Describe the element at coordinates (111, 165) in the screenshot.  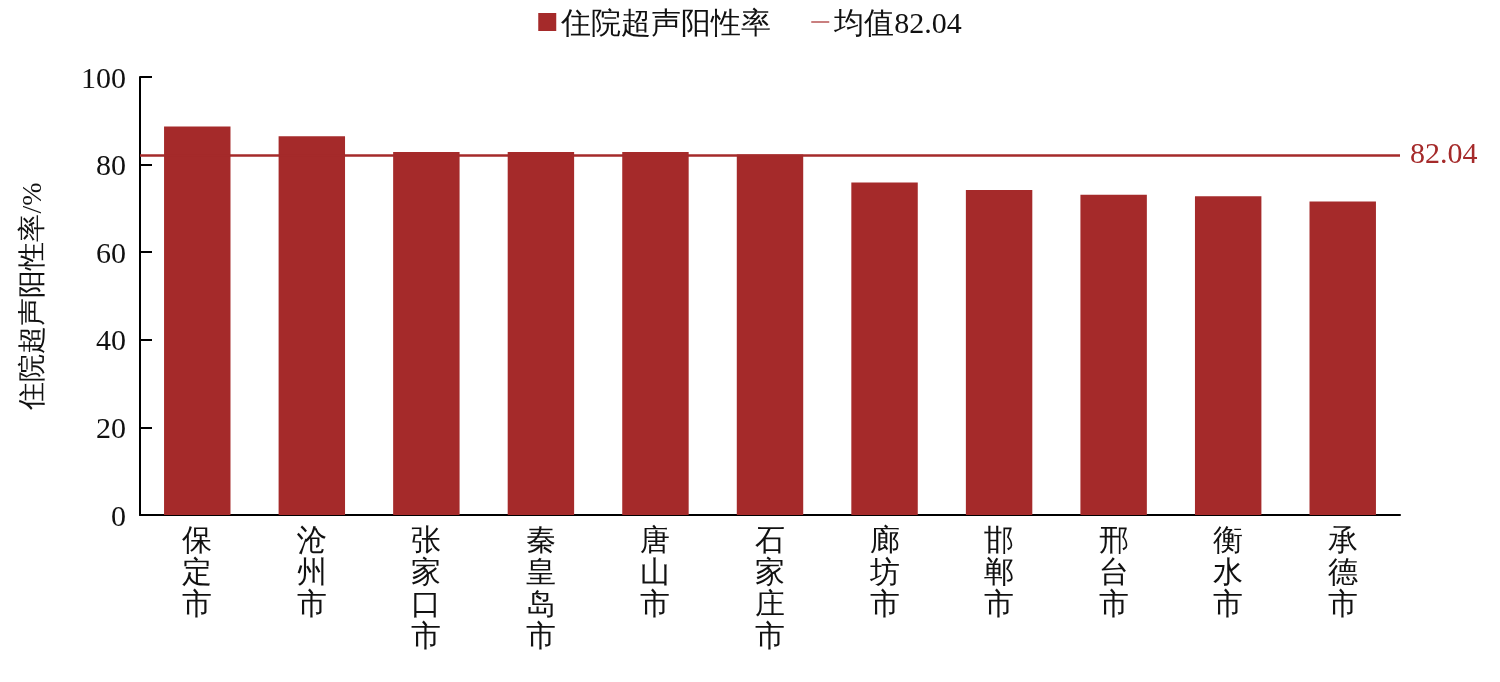
I see `y-tick-label: 80` at that location.